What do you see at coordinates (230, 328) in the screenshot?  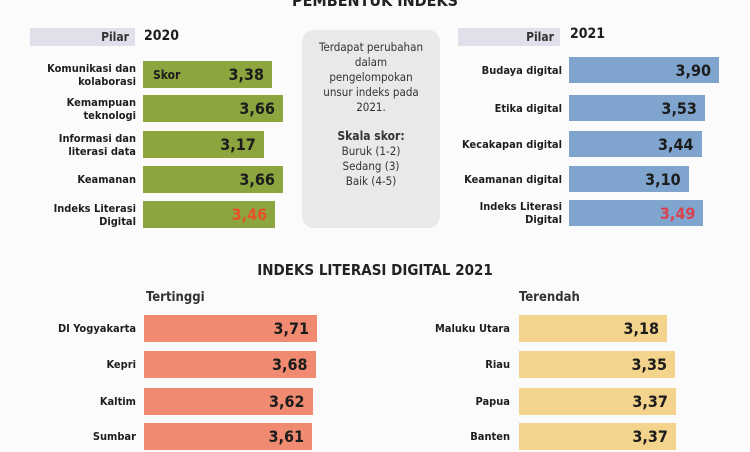 I see `bar: 3,71` at bounding box center [230, 328].